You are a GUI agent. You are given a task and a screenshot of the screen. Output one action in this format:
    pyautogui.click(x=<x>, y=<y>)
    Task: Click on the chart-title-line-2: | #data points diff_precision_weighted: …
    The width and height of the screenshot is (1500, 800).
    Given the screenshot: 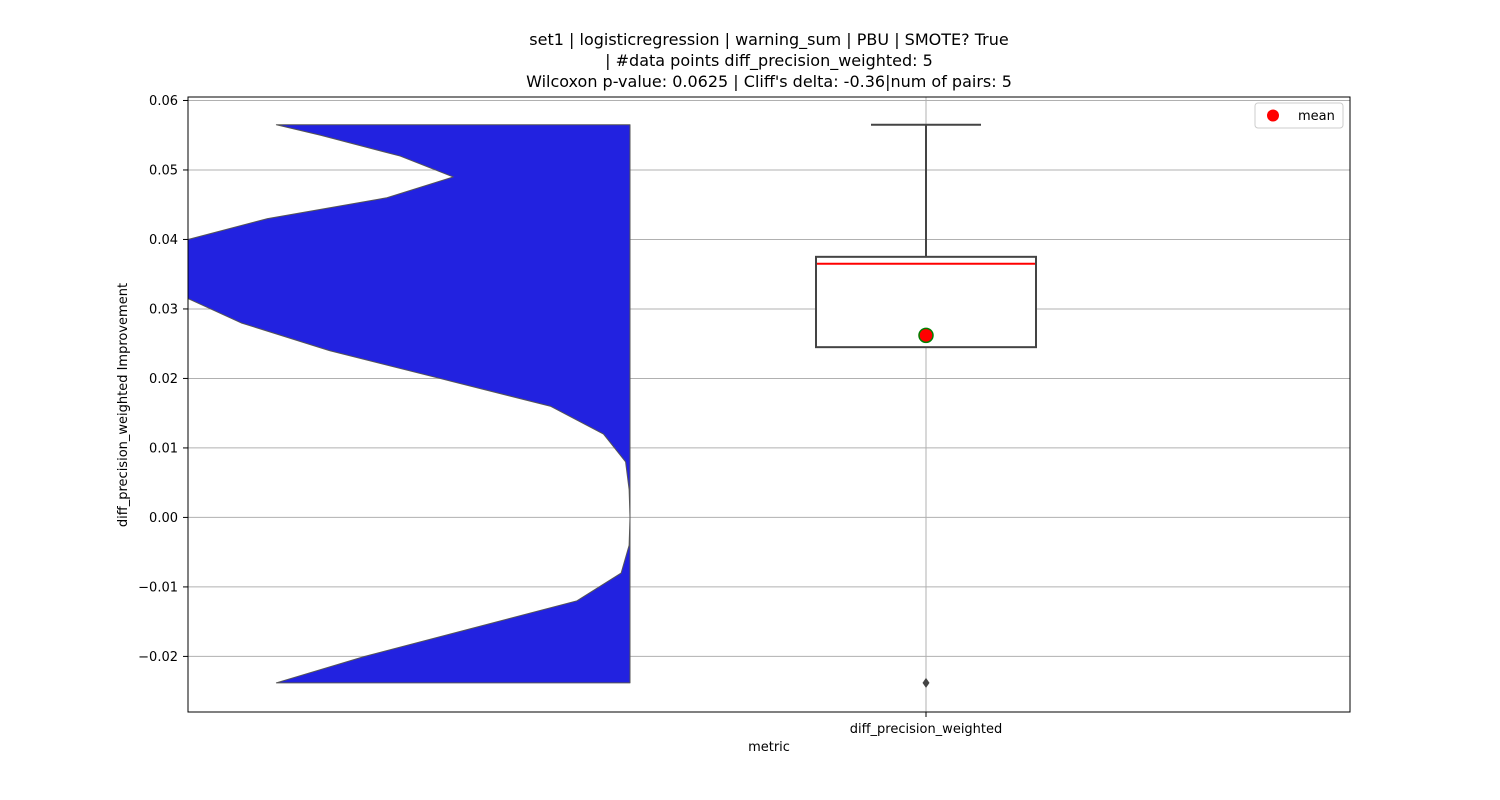 What is the action you would take?
    pyautogui.click(x=769, y=60)
    